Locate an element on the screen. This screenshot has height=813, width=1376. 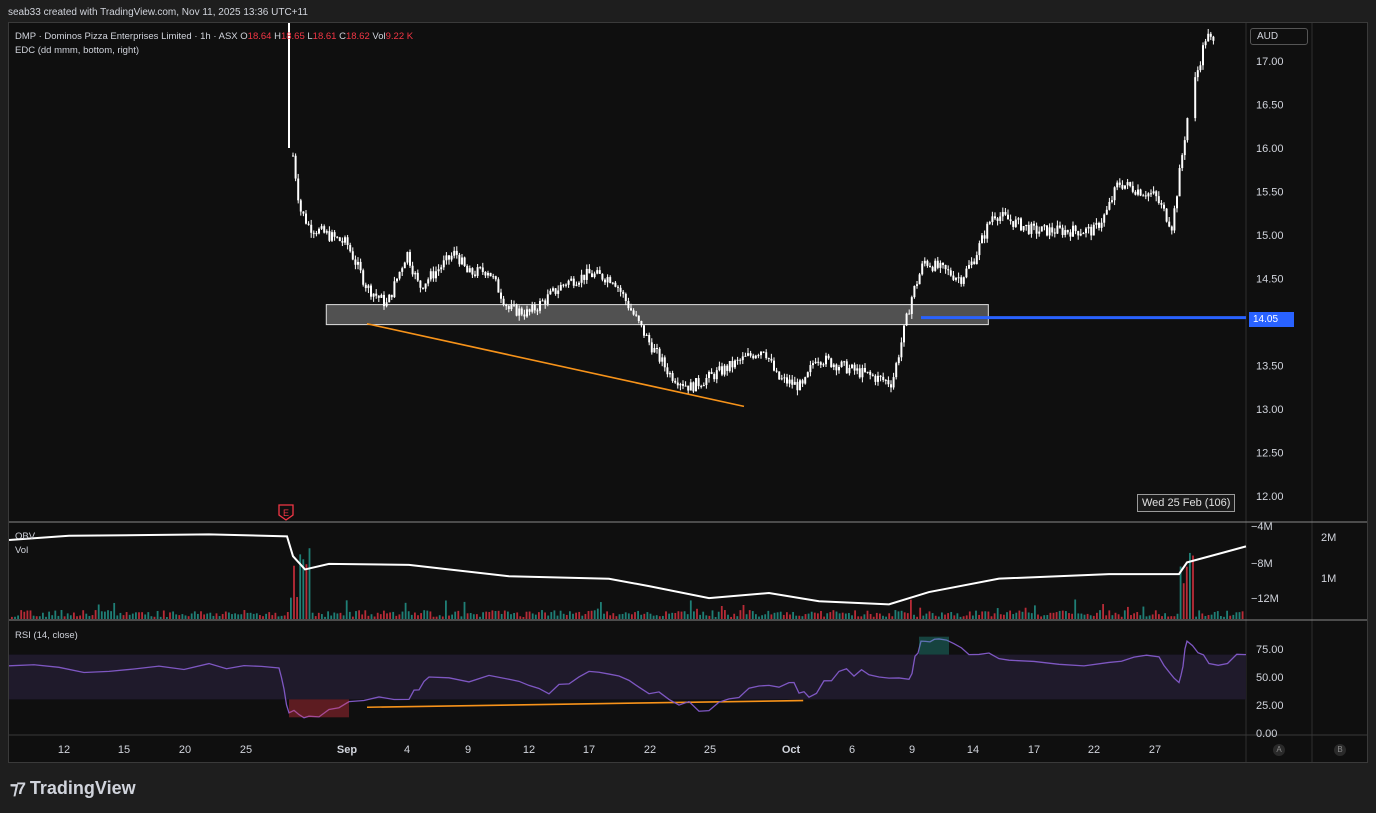
currency-selector: AUD is located at coordinates (1279, 36).